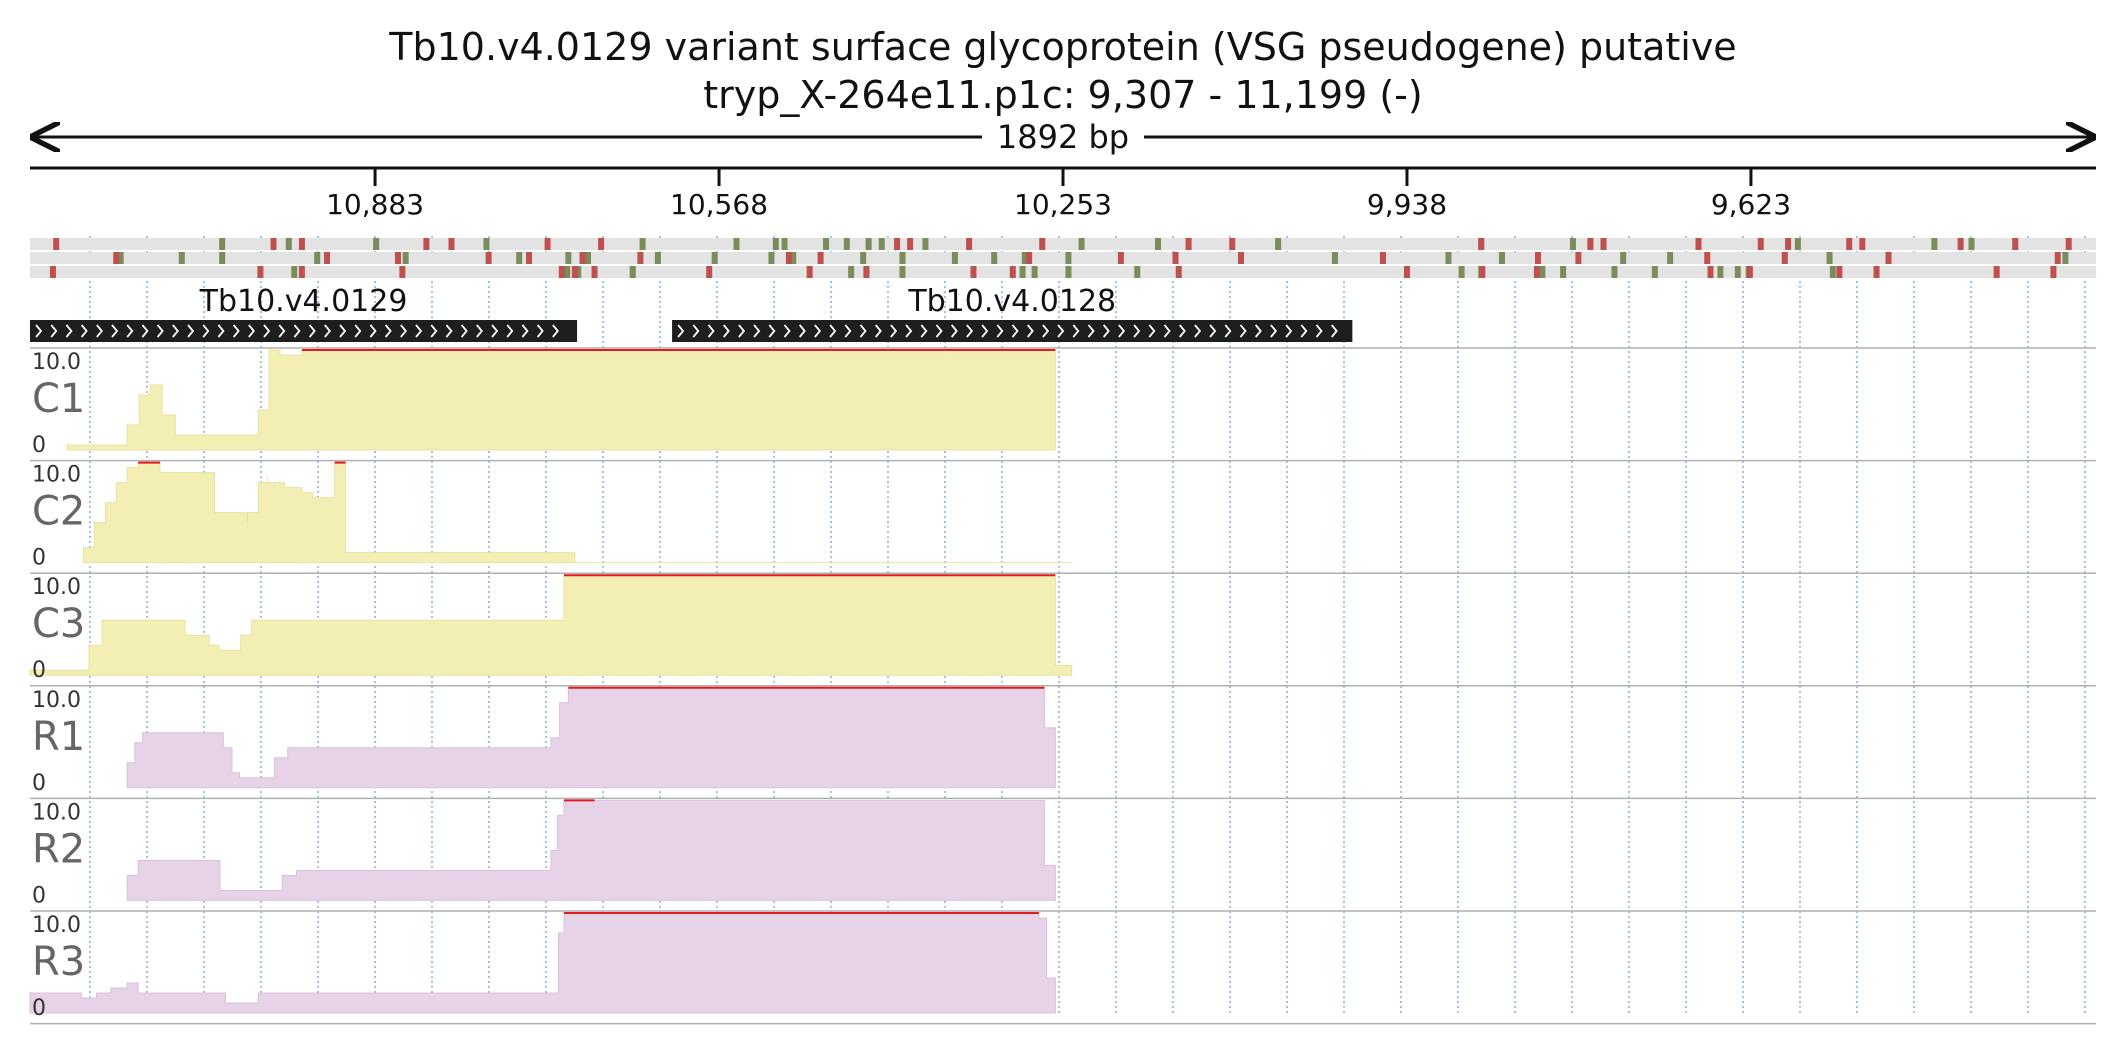 The height and width of the screenshot is (1054, 2126). Describe the element at coordinates (58, 737) in the screenshot. I see `track-name: R1` at that location.